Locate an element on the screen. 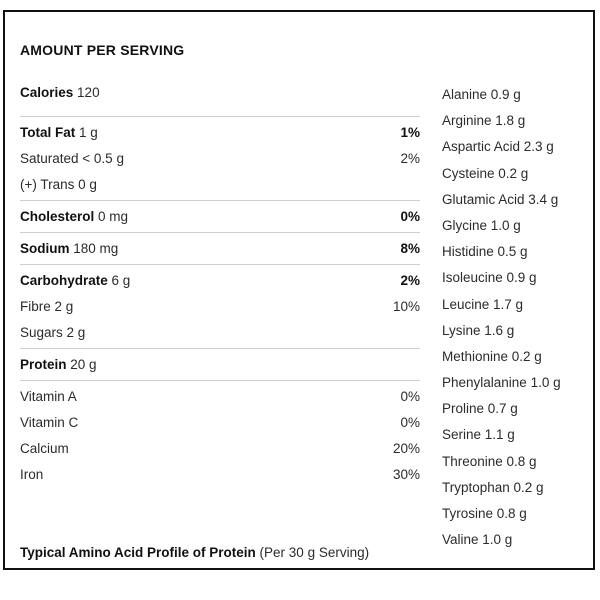 This screenshot has height=600, width=600. sodium-value: 180 mg is located at coordinates (96, 248).